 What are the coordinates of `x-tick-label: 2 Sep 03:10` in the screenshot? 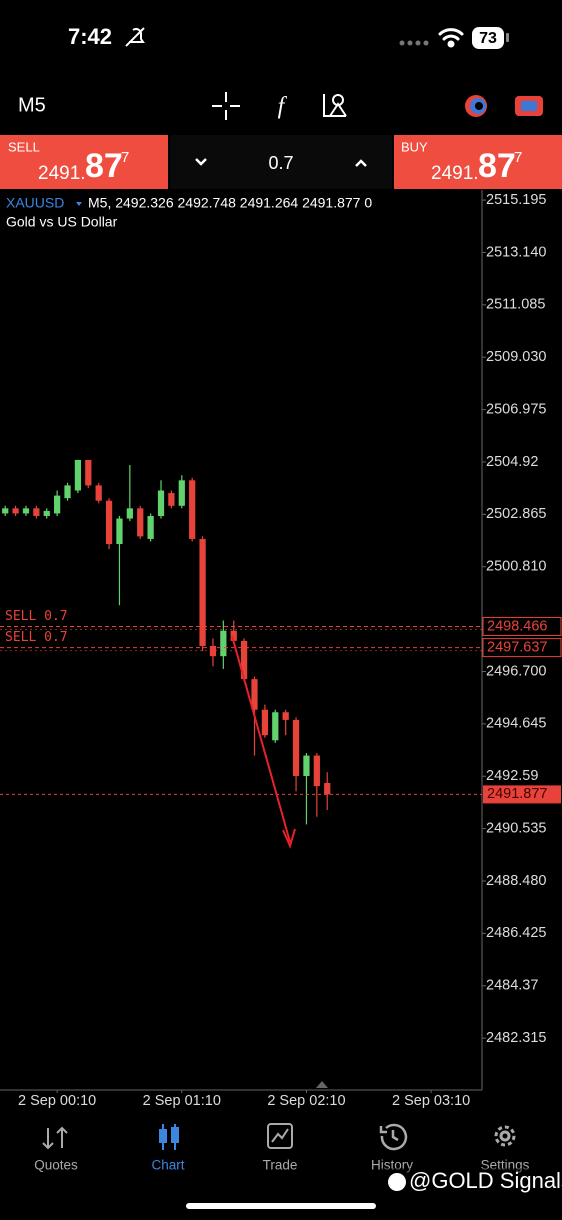 It's located at (431, 1101).